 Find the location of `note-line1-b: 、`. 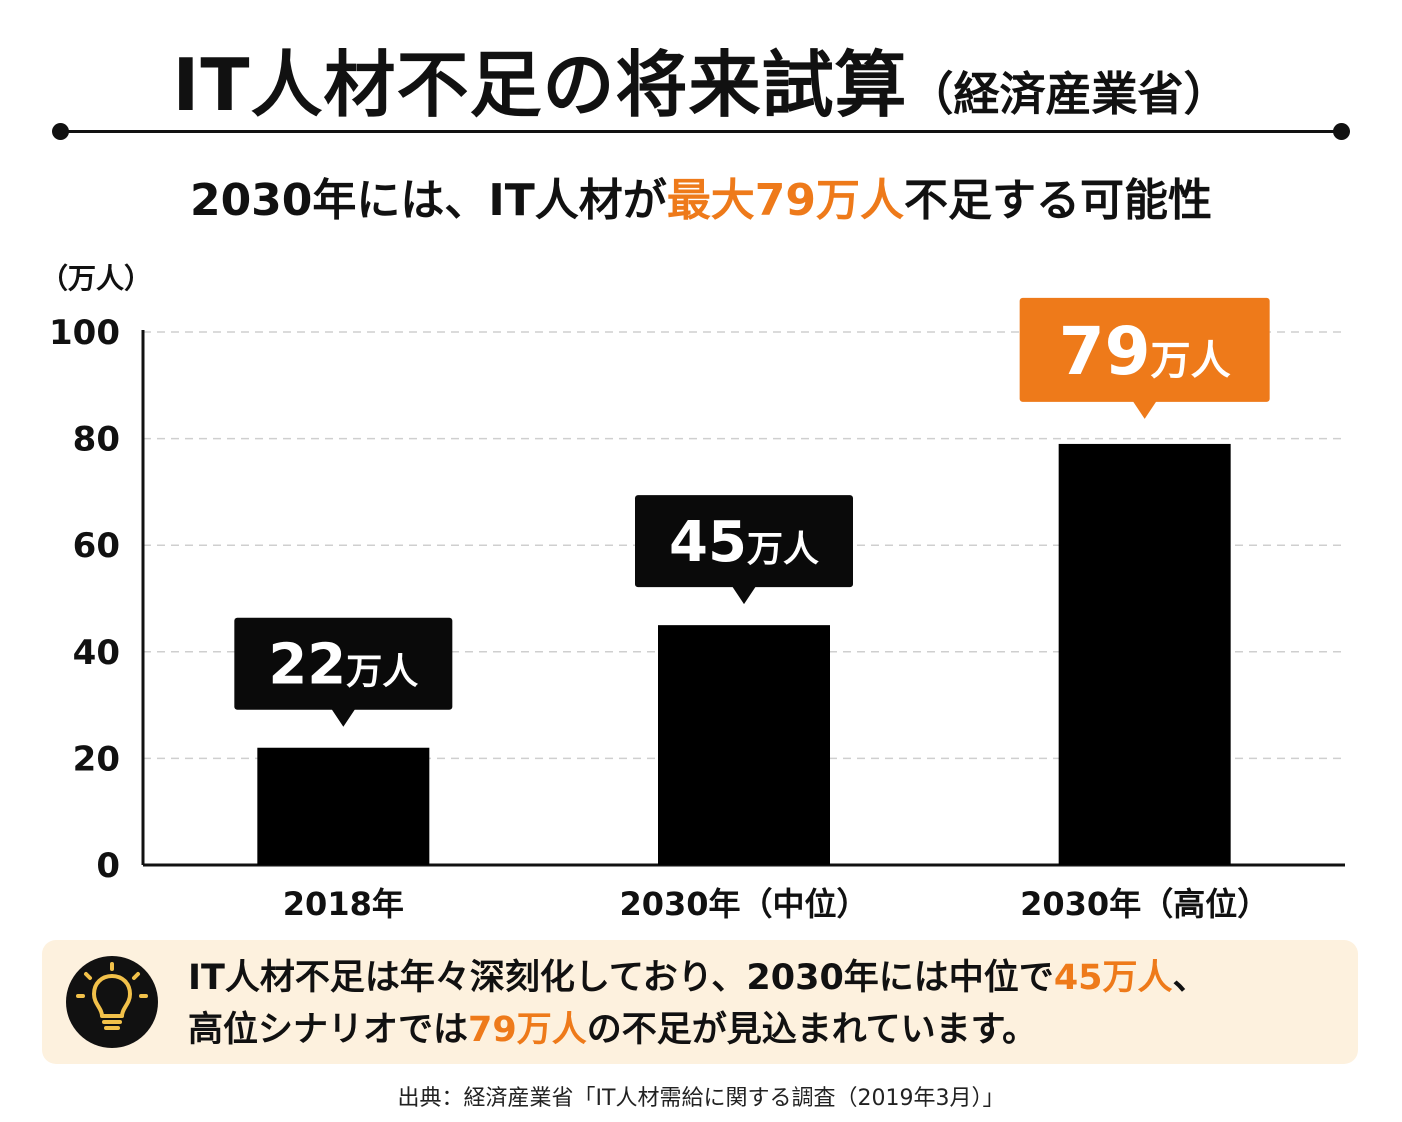

note-line1-b: 、 is located at coordinates (1190, 978).